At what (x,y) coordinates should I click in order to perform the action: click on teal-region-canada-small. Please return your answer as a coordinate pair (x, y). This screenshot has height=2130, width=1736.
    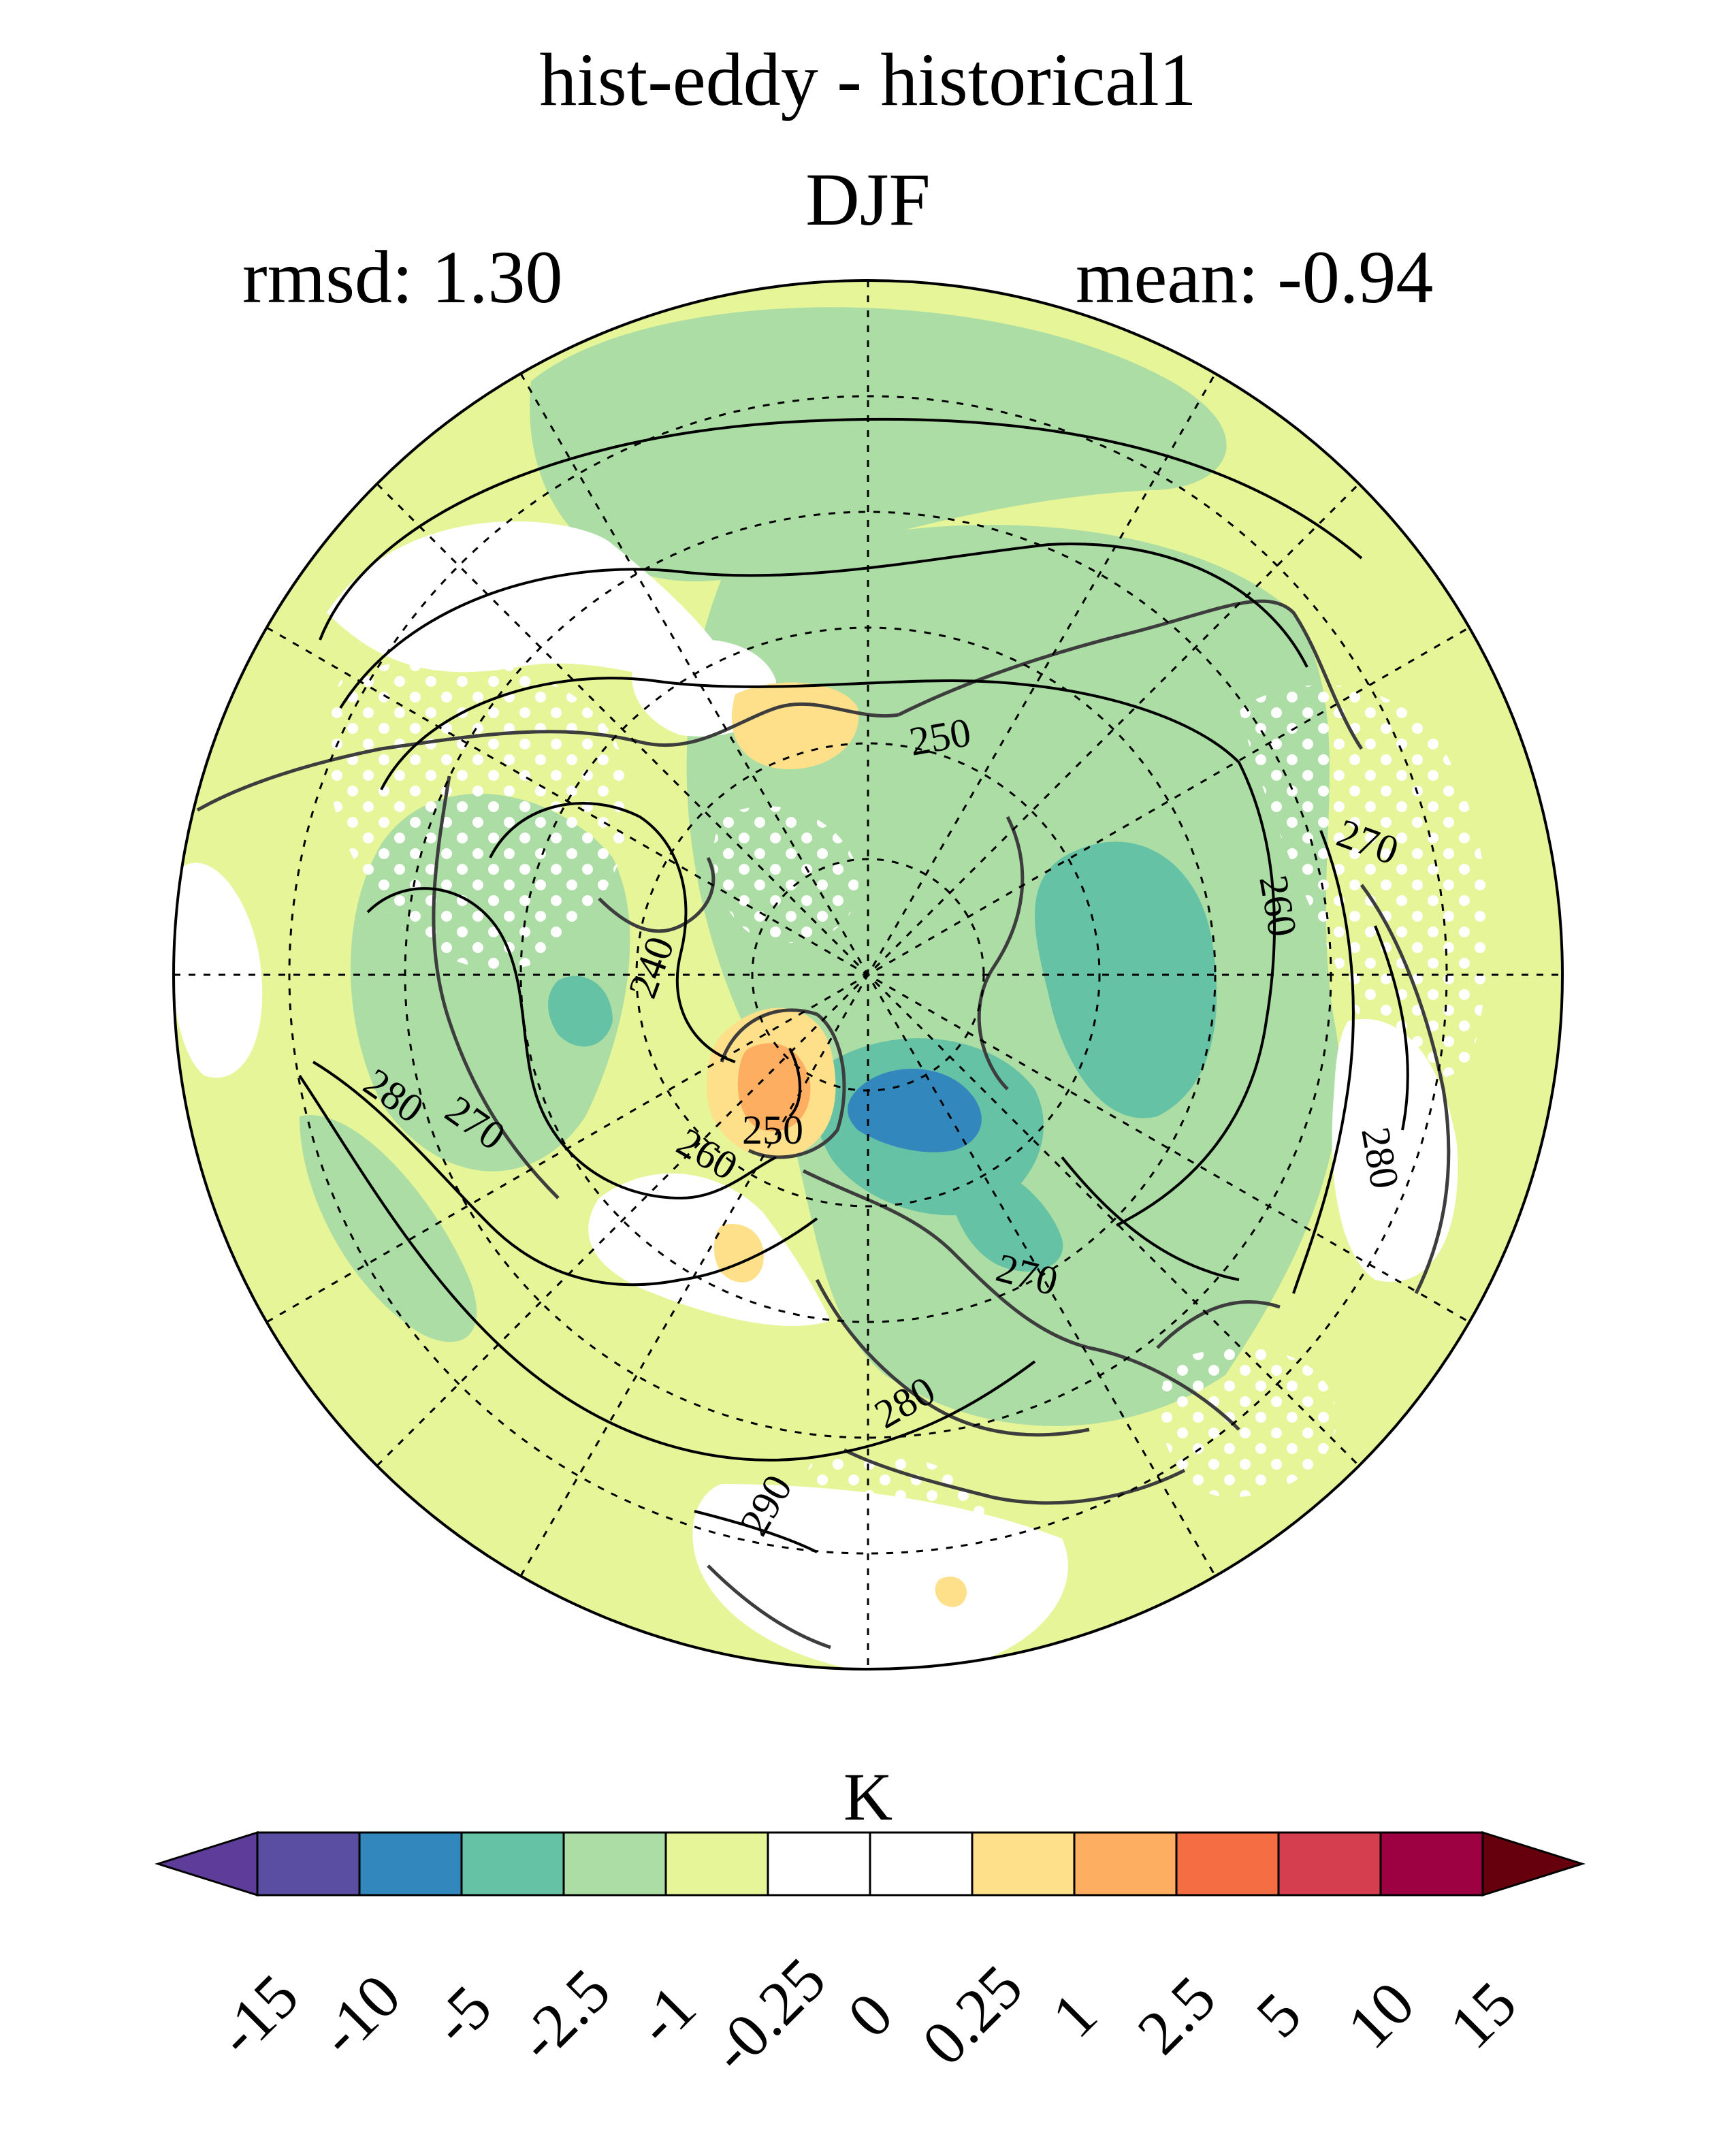
    Looking at the image, I should click on (580, 1011).